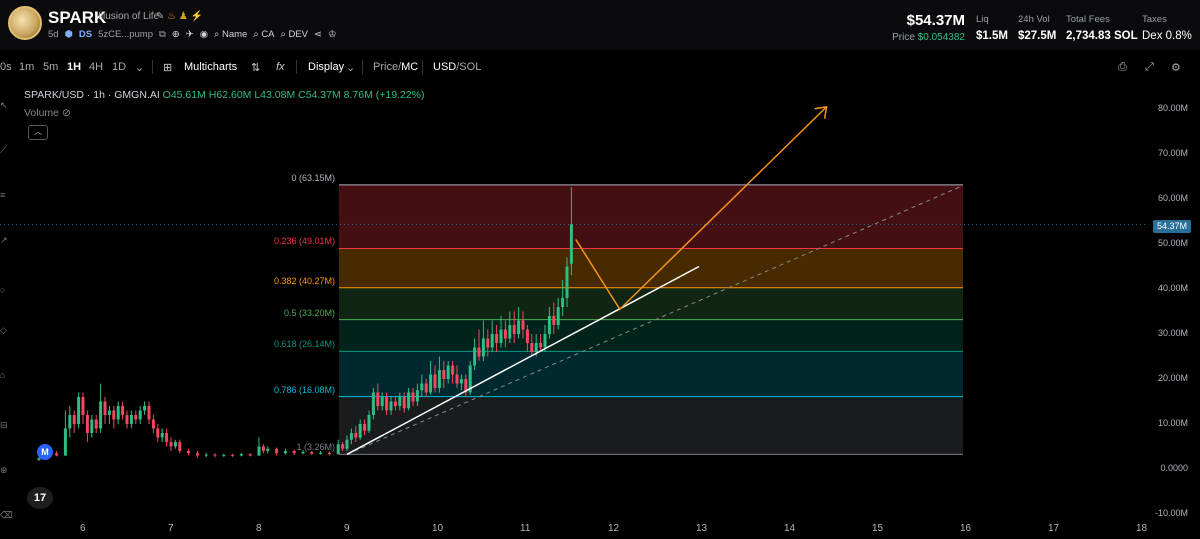 The width and height of the screenshot is (1200, 539). I want to click on x-tick: 17, so click(1054, 528).